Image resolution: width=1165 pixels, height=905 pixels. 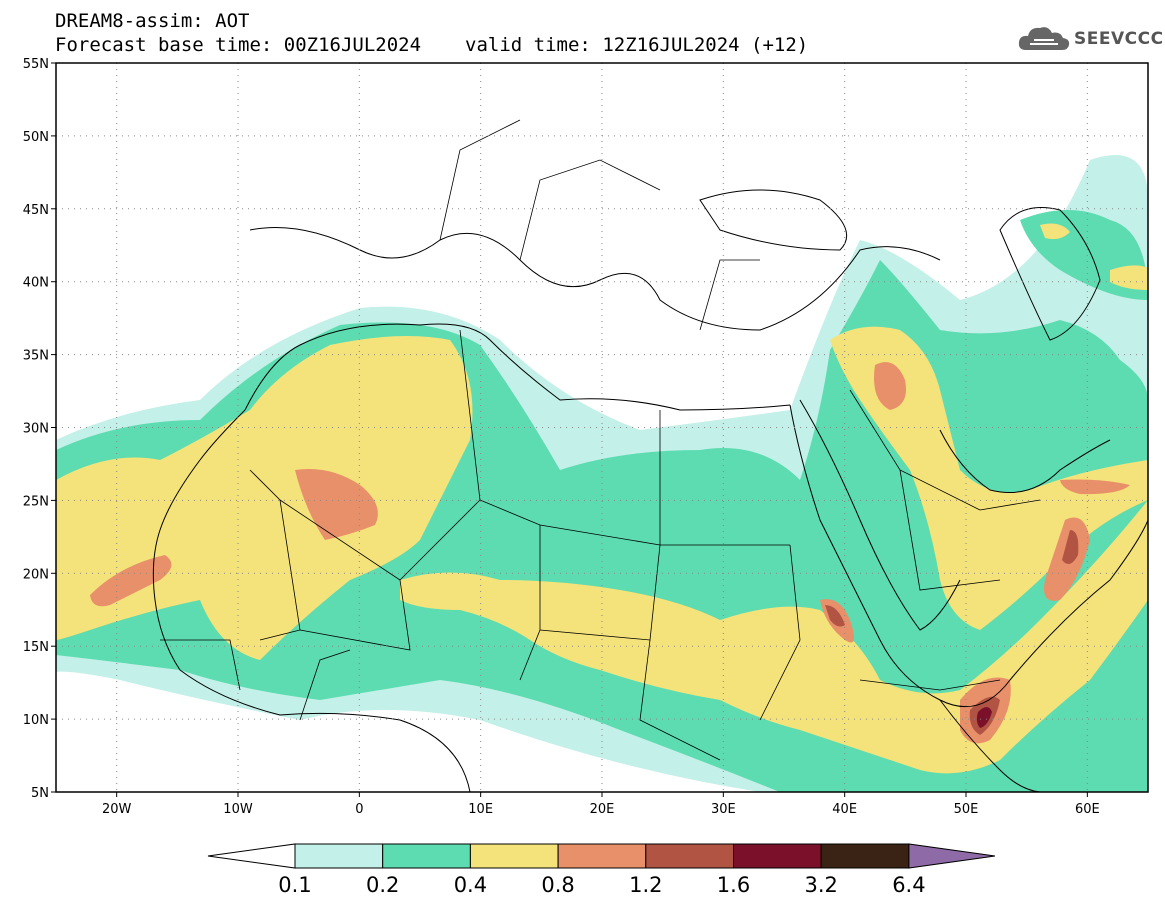 What do you see at coordinates (637, 45) in the screenshot?
I see `valid-time: valid time: 12Z16JUL2024 (+12)` at bounding box center [637, 45].